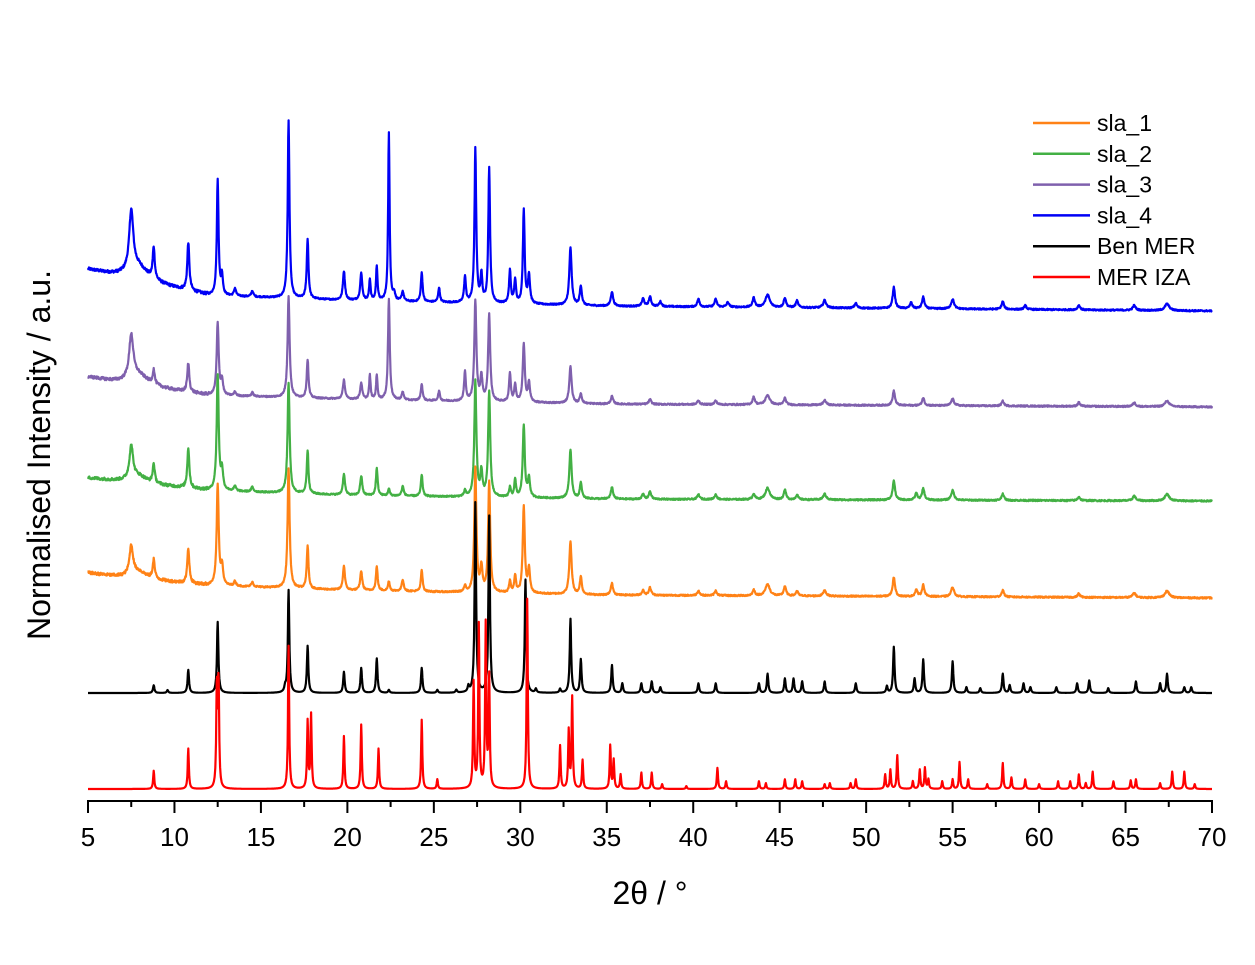 Image resolution: width=1255 pixels, height=965 pixels. What do you see at coordinates (1125, 837) in the screenshot?
I see `x-tick-label: 65` at bounding box center [1125, 837].